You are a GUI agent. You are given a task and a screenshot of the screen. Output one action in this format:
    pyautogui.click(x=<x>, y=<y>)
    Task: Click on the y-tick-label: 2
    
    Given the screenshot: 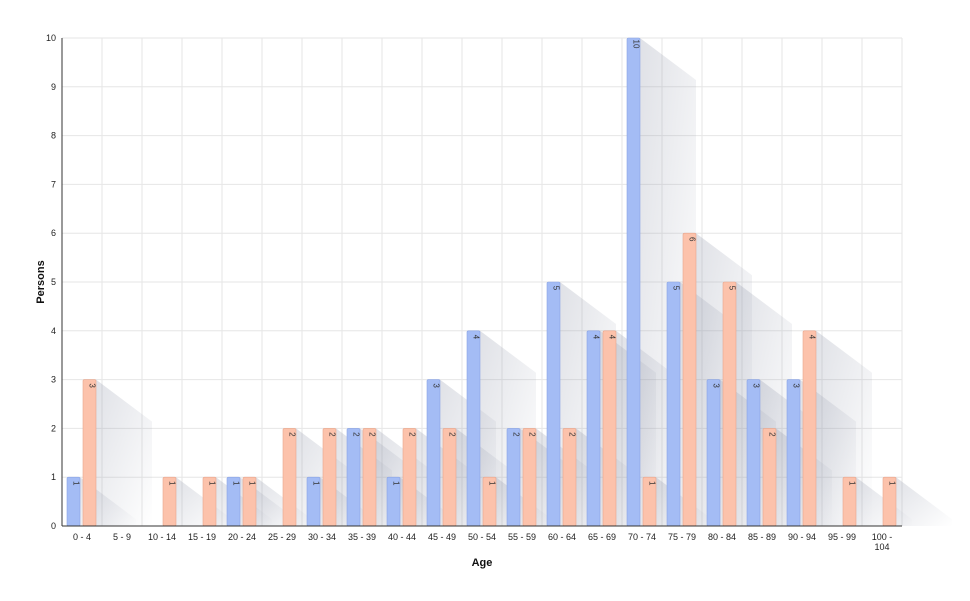 What is the action you would take?
    pyautogui.click(x=53, y=428)
    